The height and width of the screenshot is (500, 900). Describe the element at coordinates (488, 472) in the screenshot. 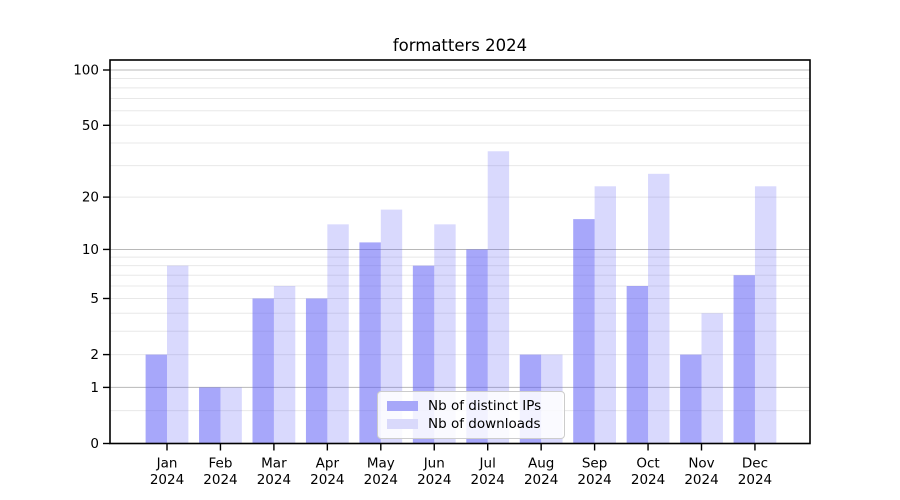

I see `x-tick-label: Jul 2024` at that location.